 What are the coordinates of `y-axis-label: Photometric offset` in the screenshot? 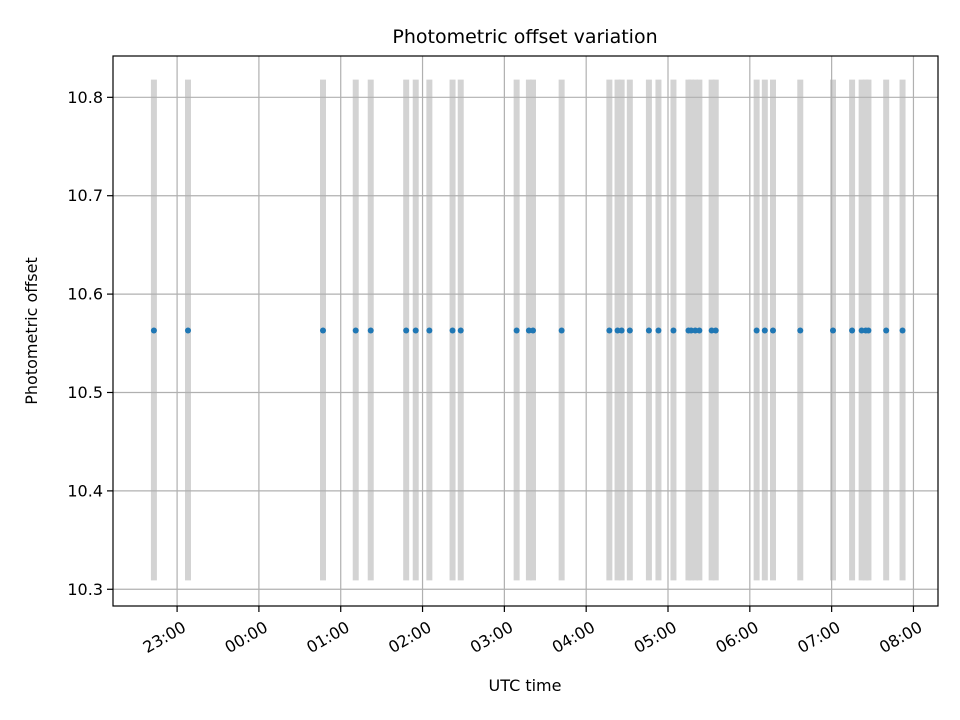 It's located at (31, 331).